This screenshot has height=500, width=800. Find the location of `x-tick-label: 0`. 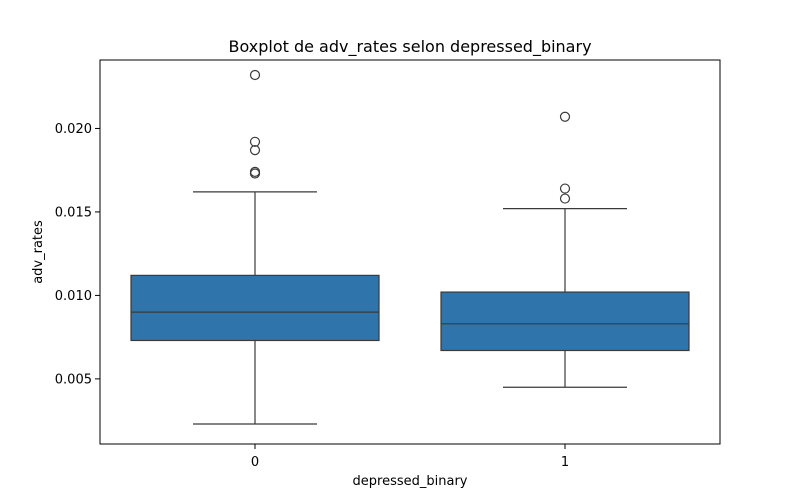

x-tick-label: 0 is located at coordinates (255, 462).